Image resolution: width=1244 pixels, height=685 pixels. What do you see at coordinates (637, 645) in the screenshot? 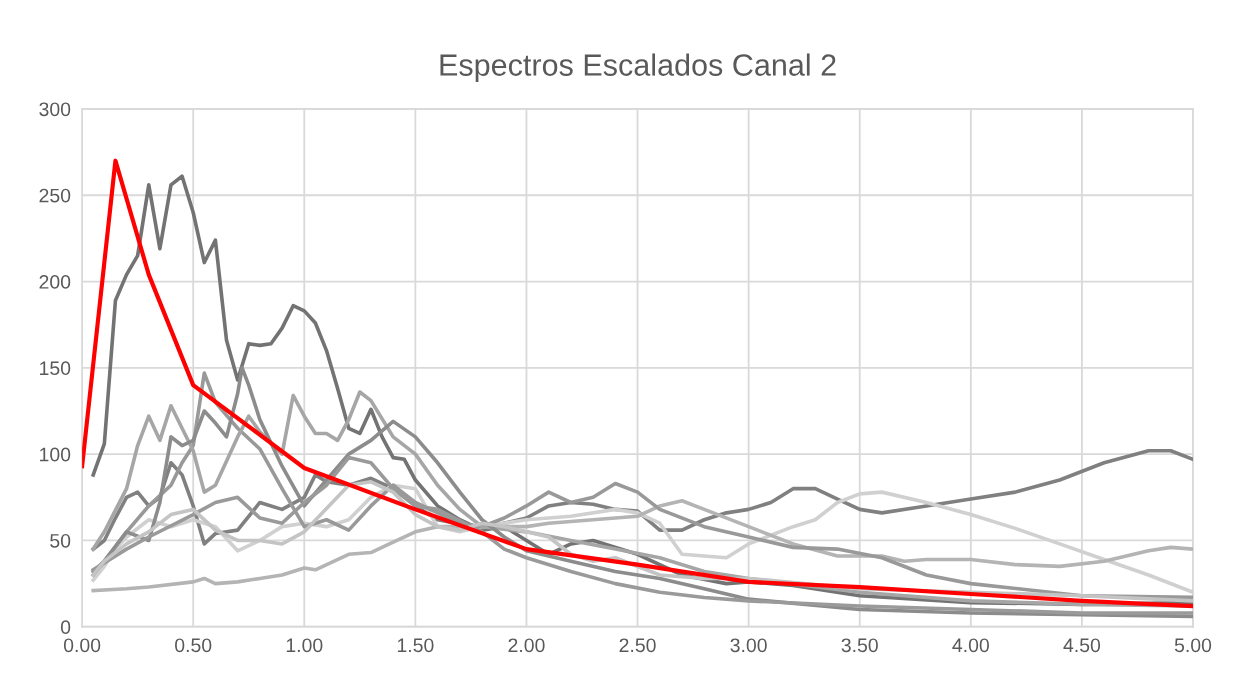
I see `x-tick-label: 2.50` at bounding box center [637, 645].